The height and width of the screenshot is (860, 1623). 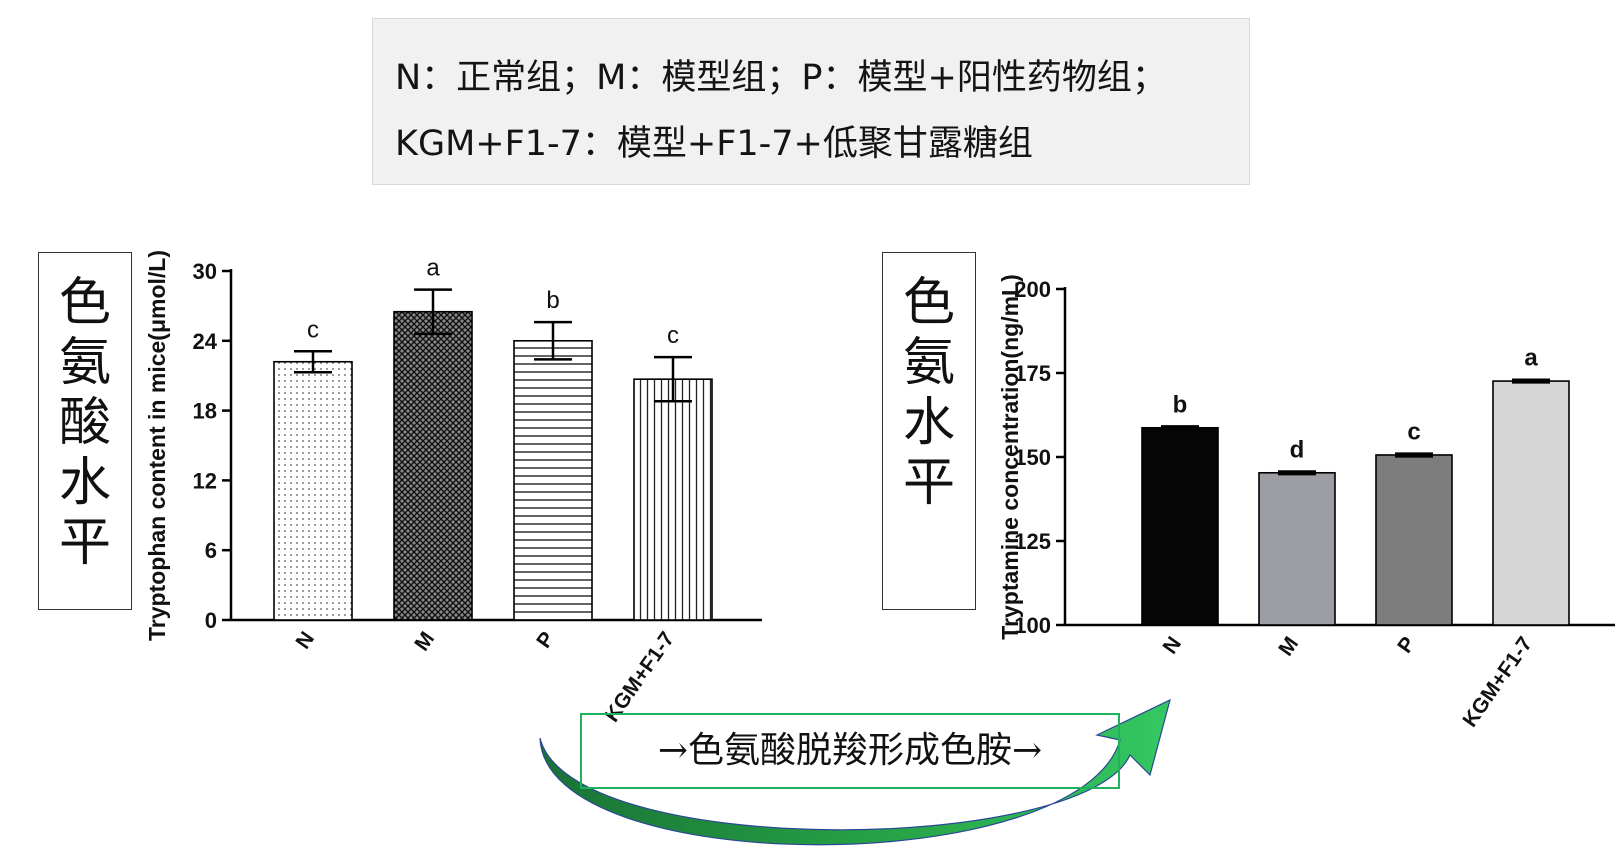 I want to click on tryptophan-level-label-char: 水, so click(x=84, y=483).